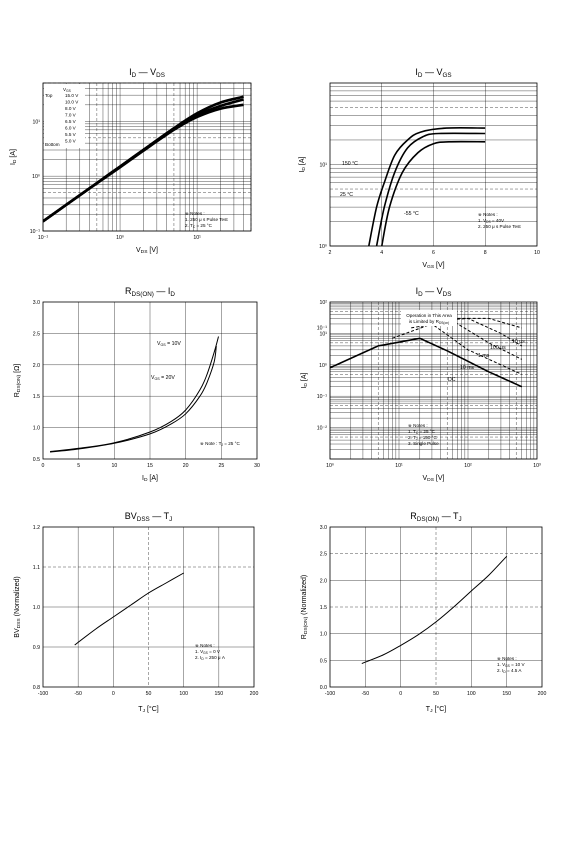 This screenshot has width=580, height=861. I want to click on x-tick-label: 10², so click(468, 466).